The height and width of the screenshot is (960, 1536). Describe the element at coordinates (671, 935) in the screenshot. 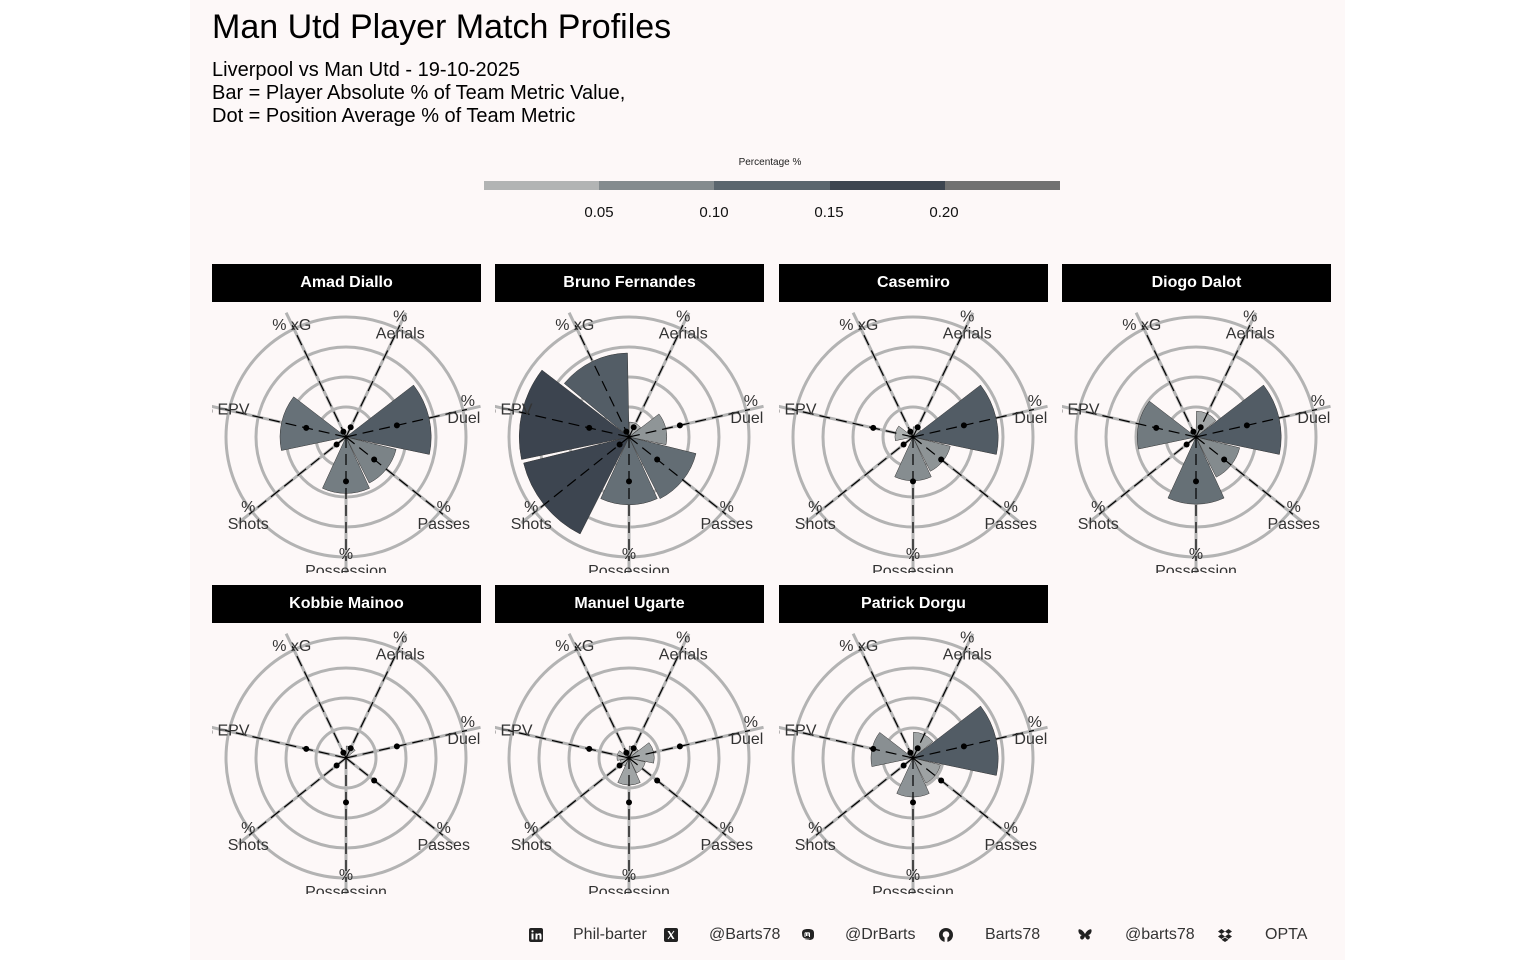

I see `x-twitter-icon` at that location.